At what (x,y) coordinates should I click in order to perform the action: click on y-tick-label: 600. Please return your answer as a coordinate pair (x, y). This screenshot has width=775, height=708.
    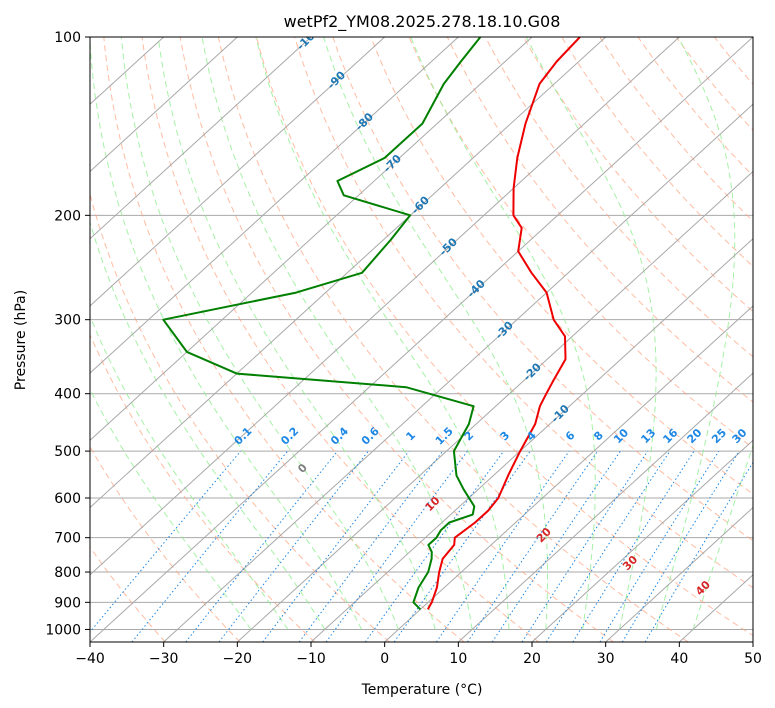
    Looking at the image, I should click on (67, 499).